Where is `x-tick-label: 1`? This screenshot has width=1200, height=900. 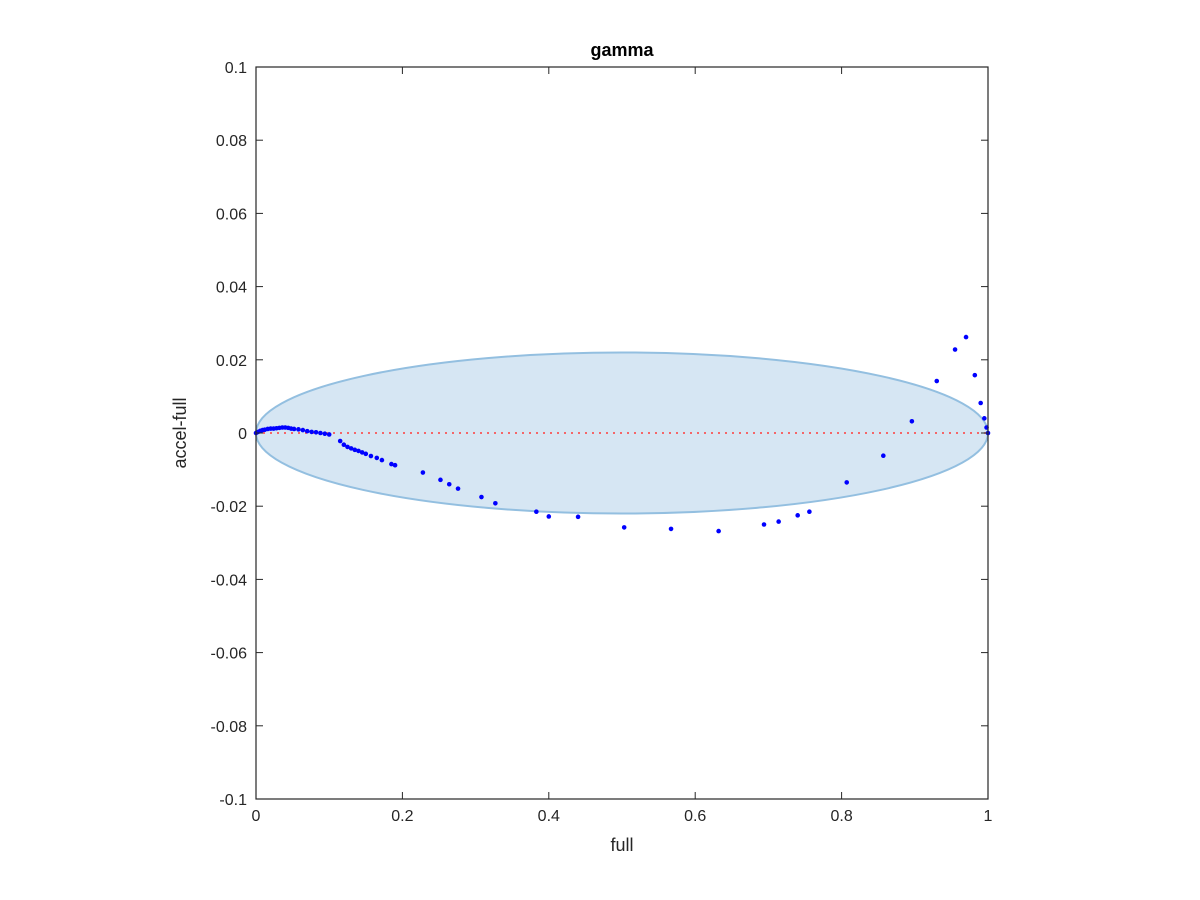 x-tick-label: 1 is located at coordinates (988, 816).